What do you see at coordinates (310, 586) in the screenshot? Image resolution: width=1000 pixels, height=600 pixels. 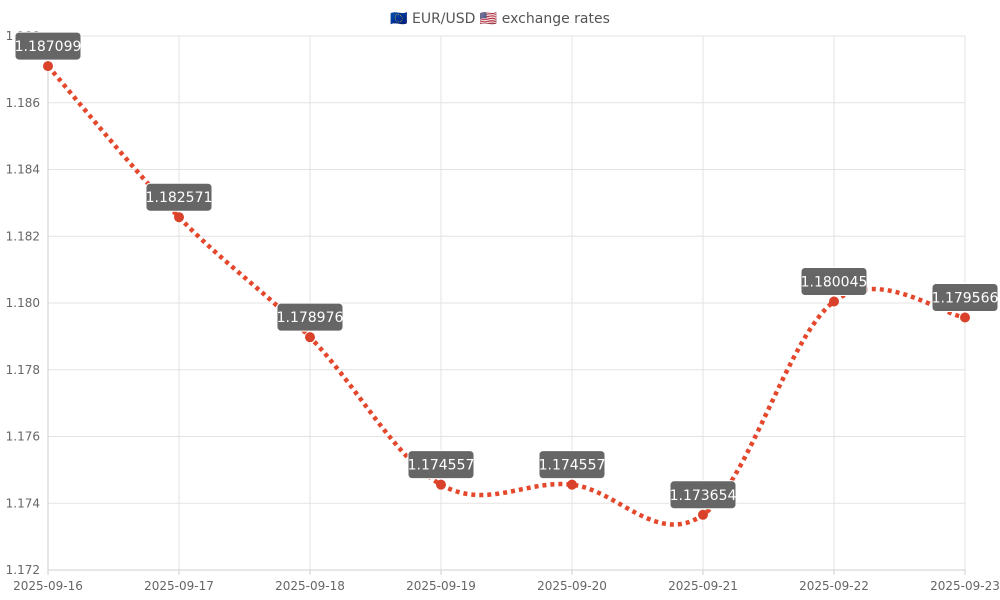 I see `x-tick-label: 2025-09-18` at bounding box center [310, 586].